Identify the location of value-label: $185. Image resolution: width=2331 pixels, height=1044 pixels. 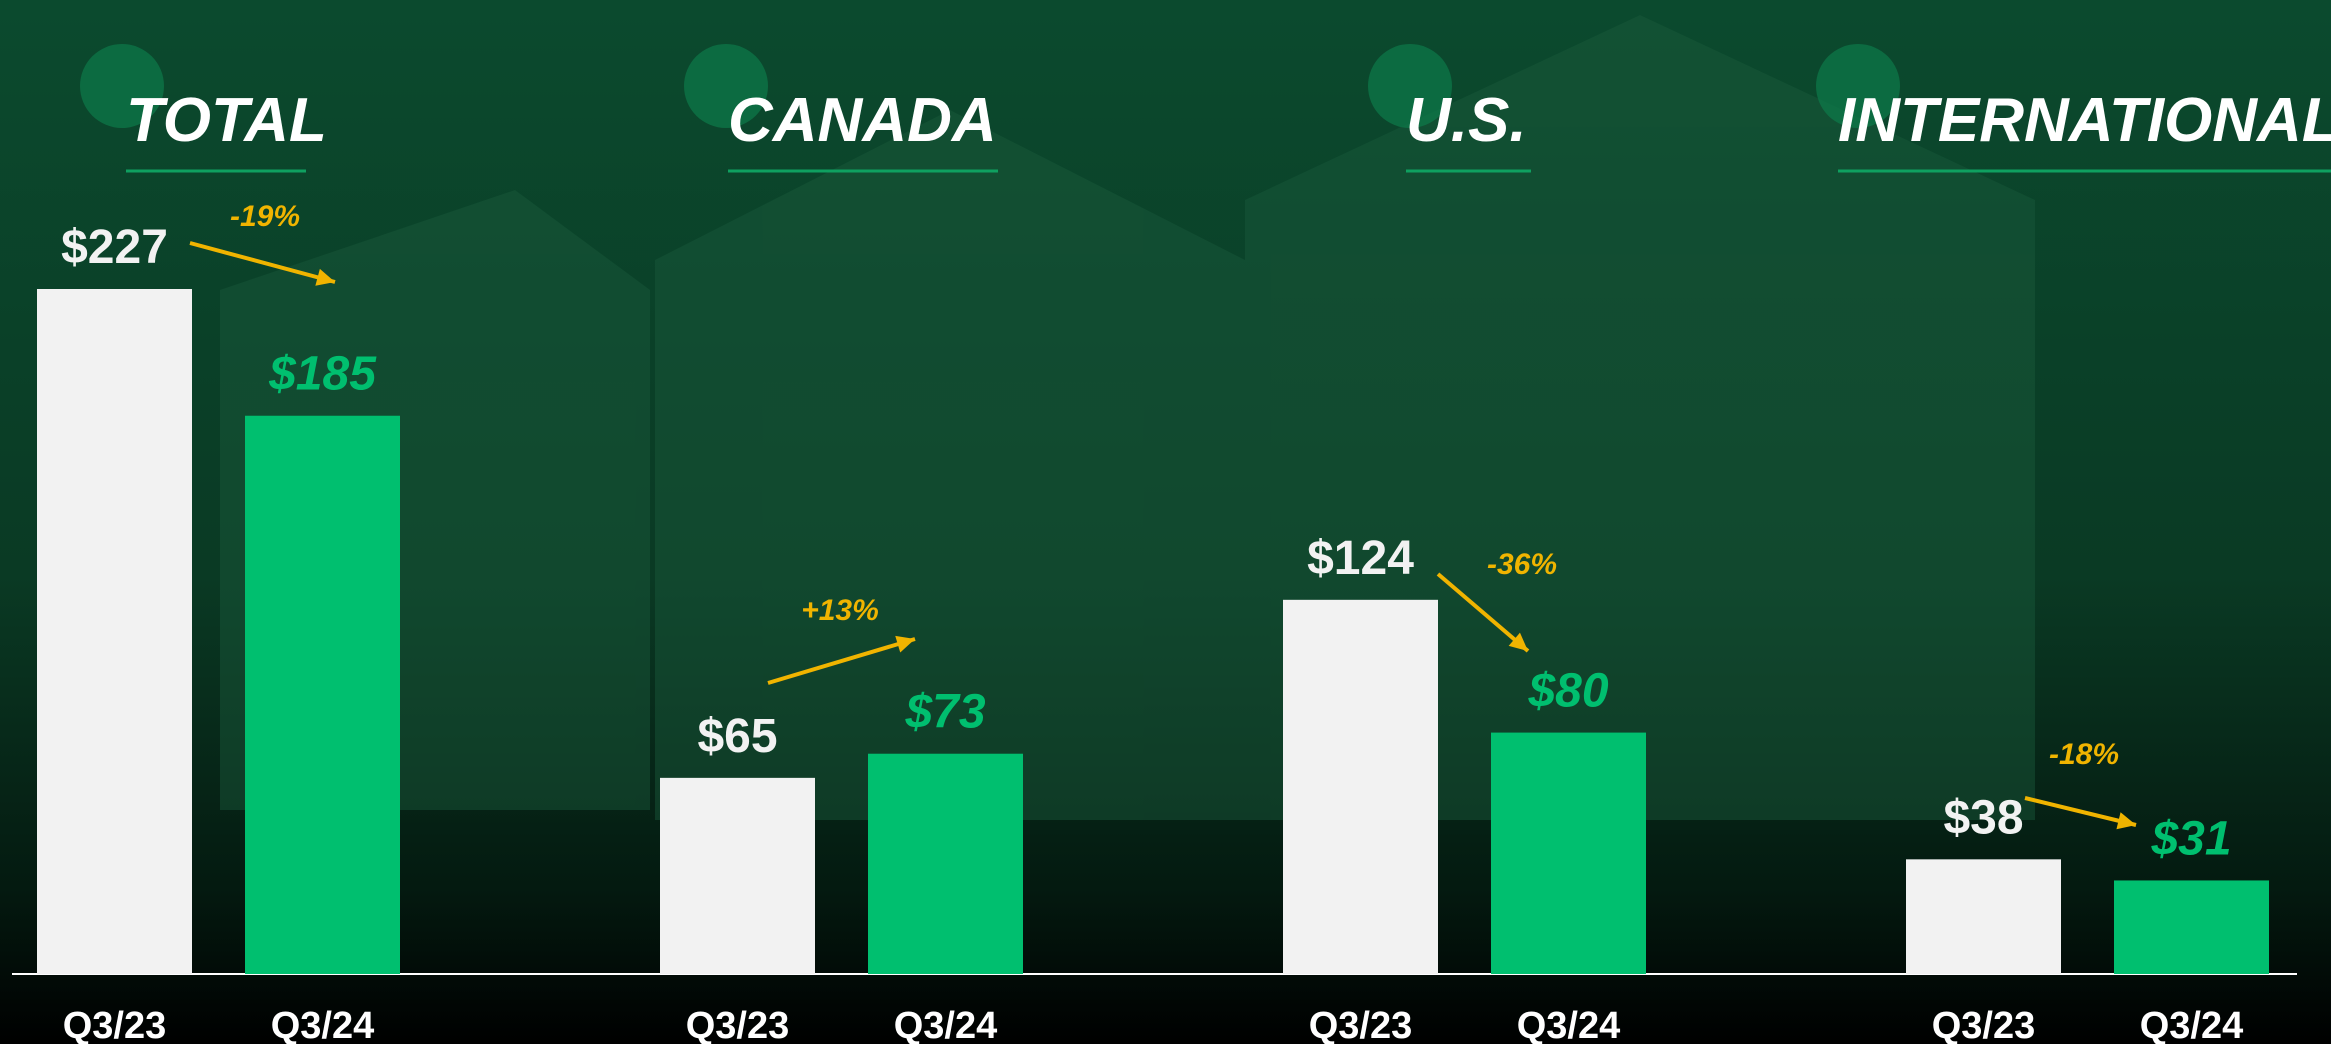
(322, 374).